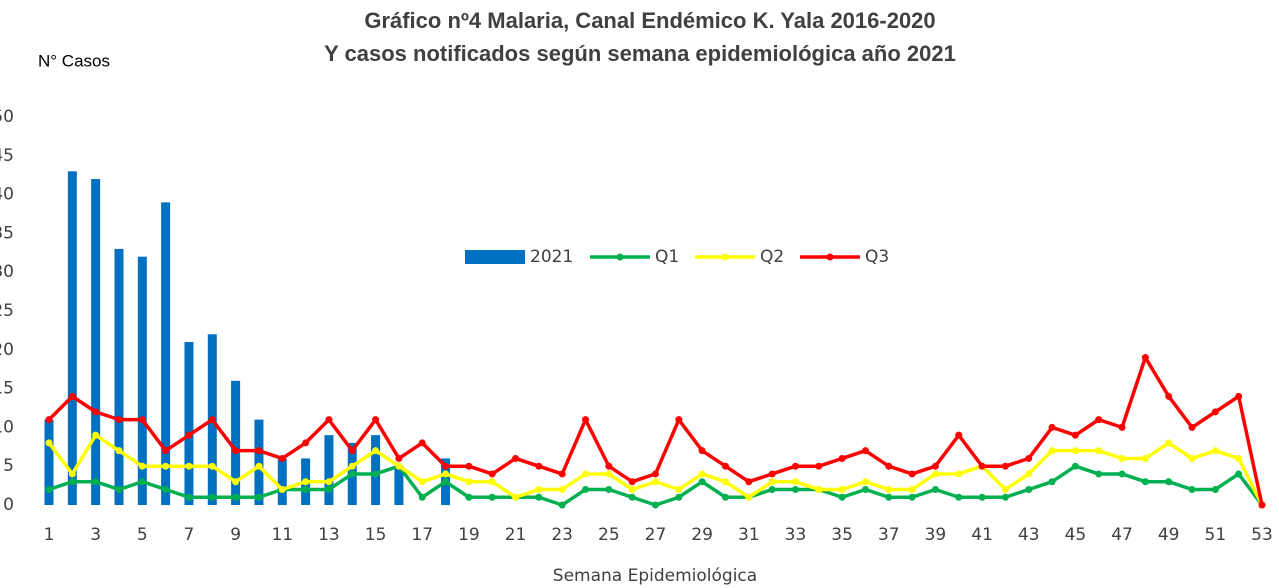 The height and width of the screenshot is (588, 1279). I want to click on x-tick-label: 15, so click(376, 535).